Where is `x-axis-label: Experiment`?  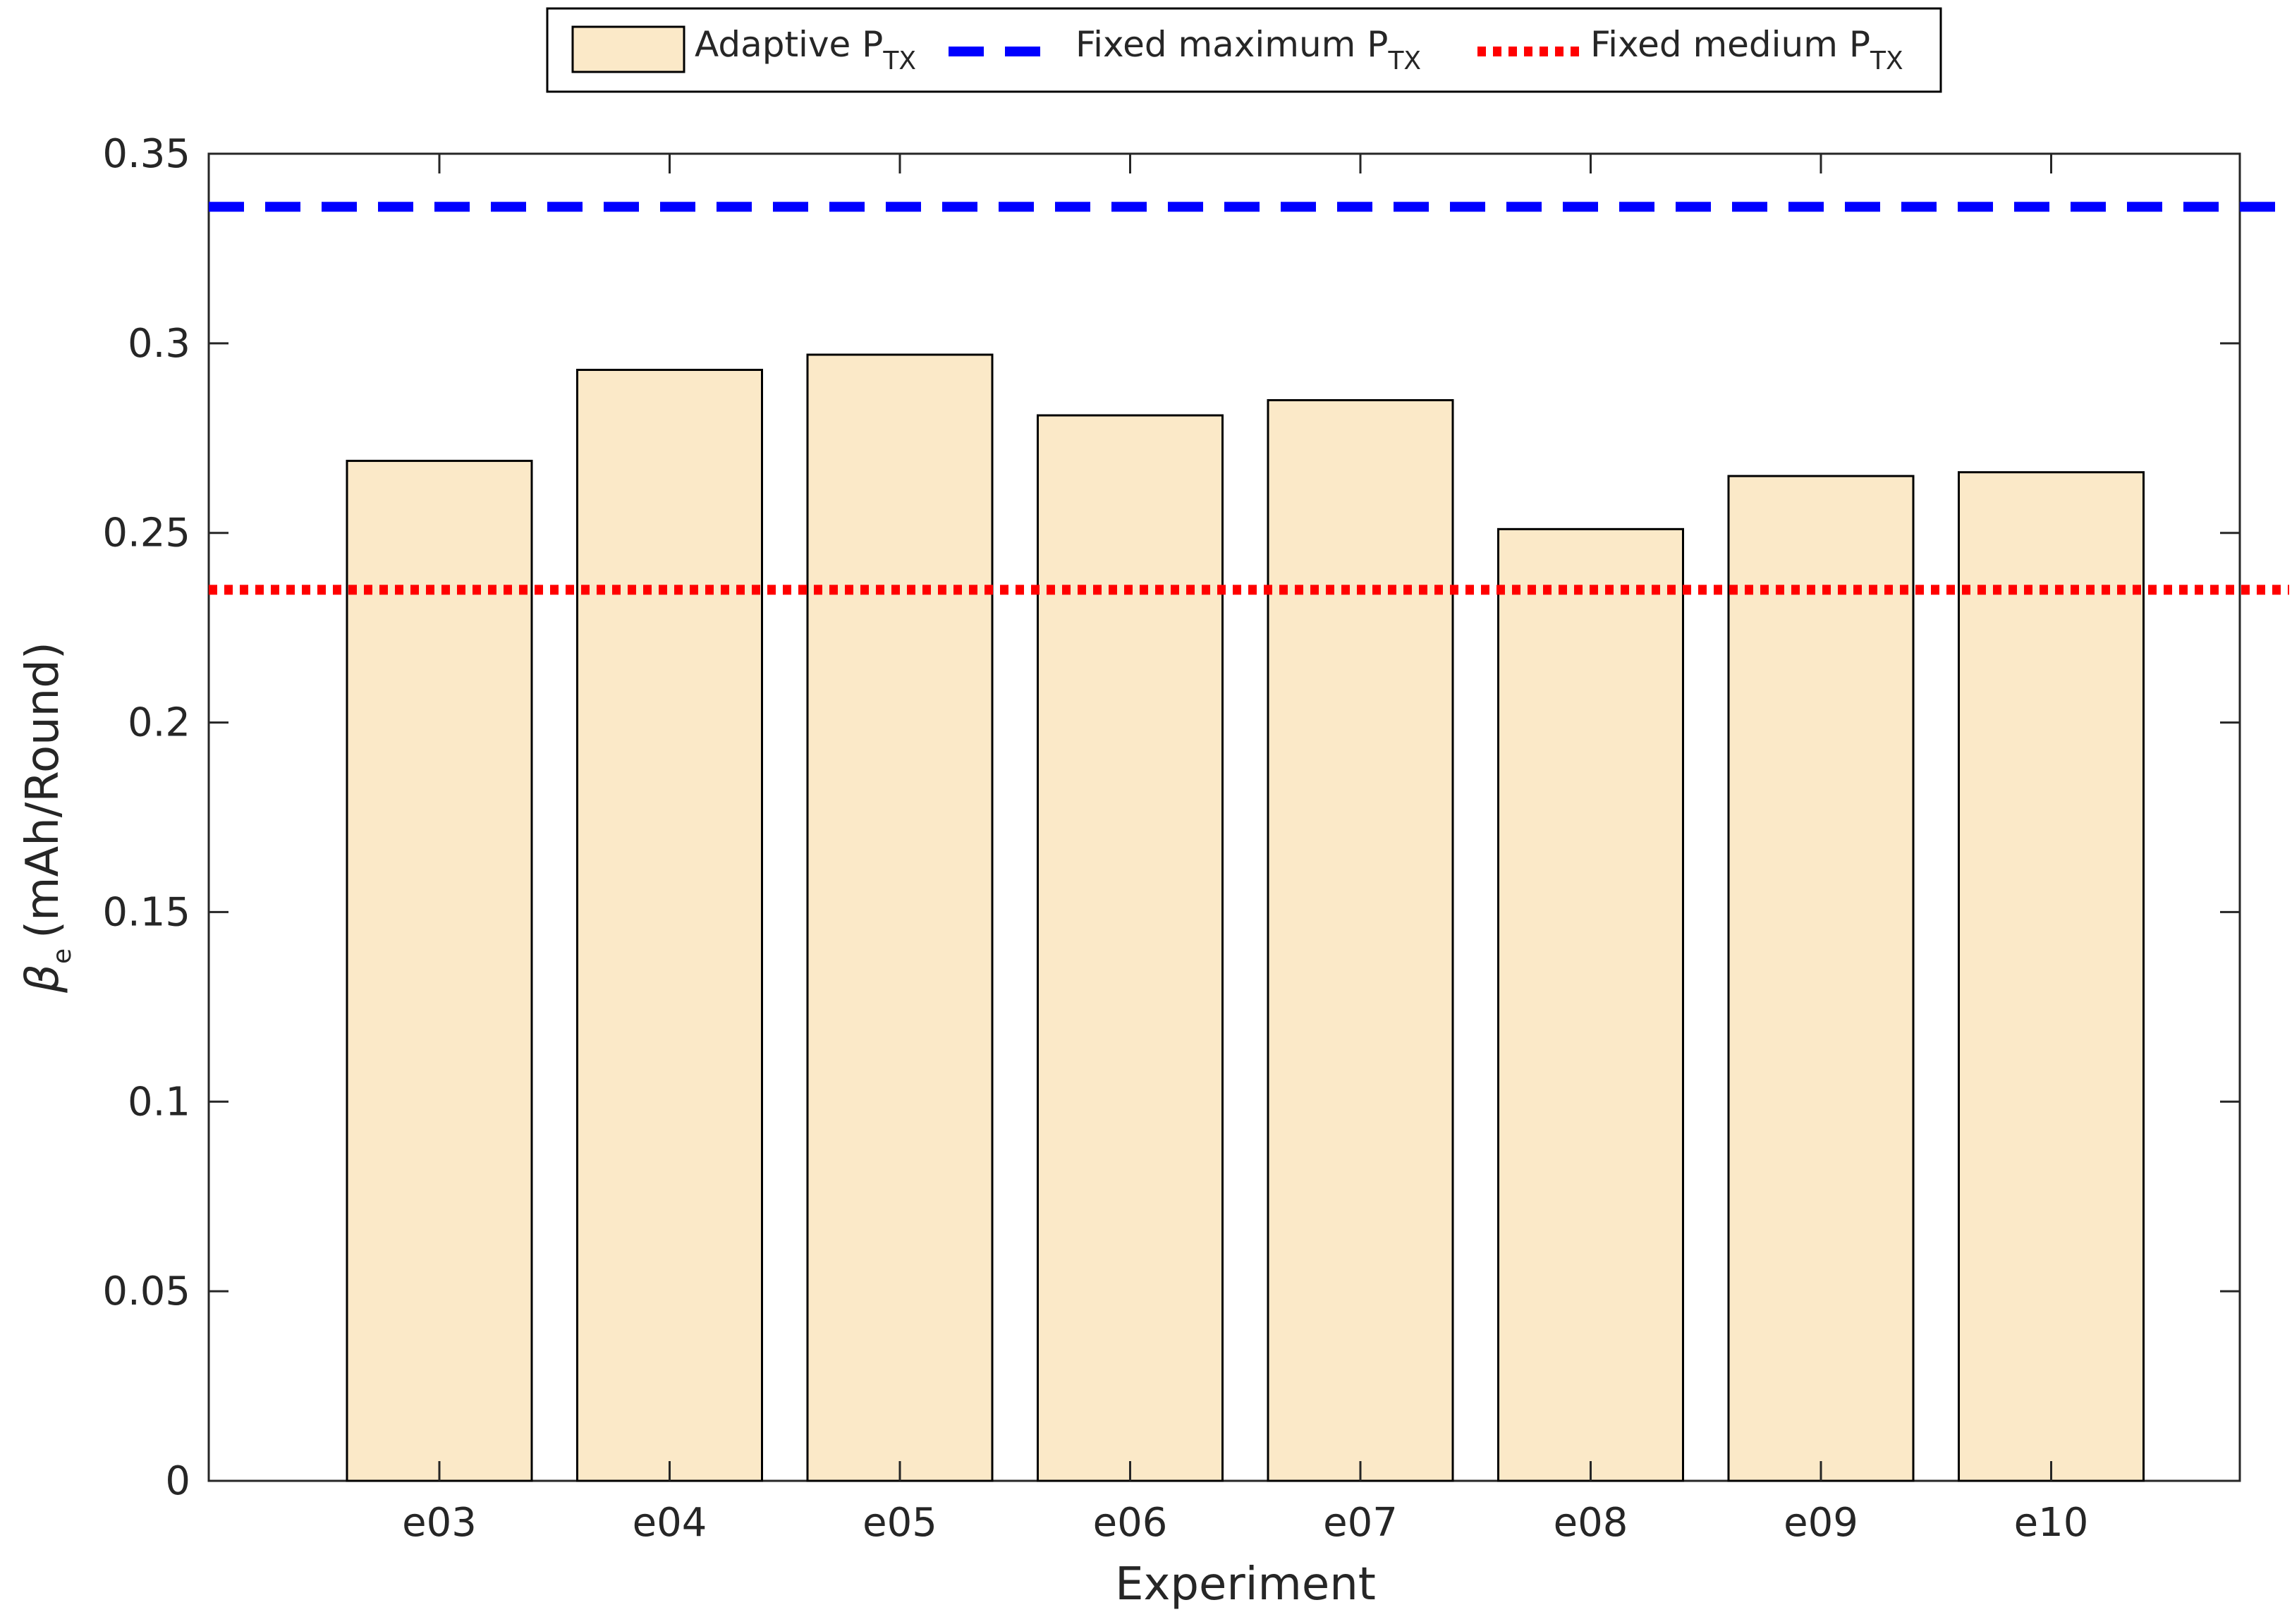 x-axis-label: Experiment is located at coordinates (1245, 1585).